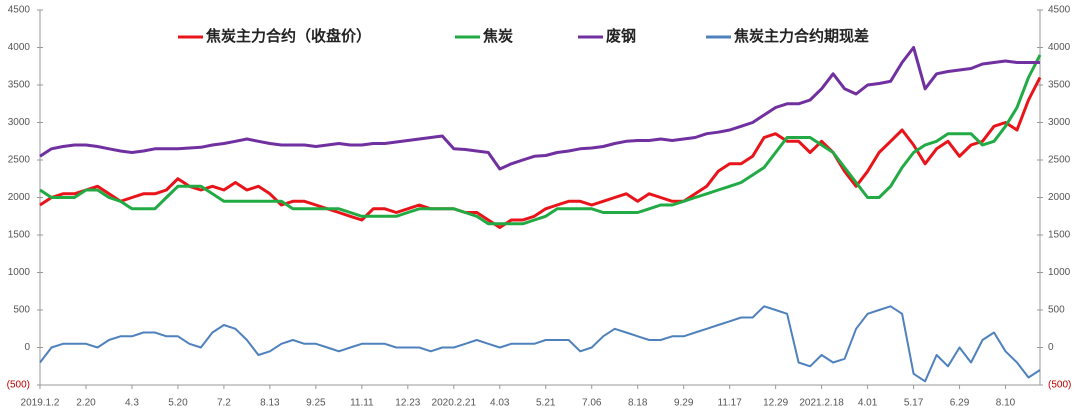 The width and height of the screenshot is (1080, 415). What do you see at coordinates (1056, 310) in the screenshot?
I see `y2-tick-label: 500` at bounding box center [1056, 310].